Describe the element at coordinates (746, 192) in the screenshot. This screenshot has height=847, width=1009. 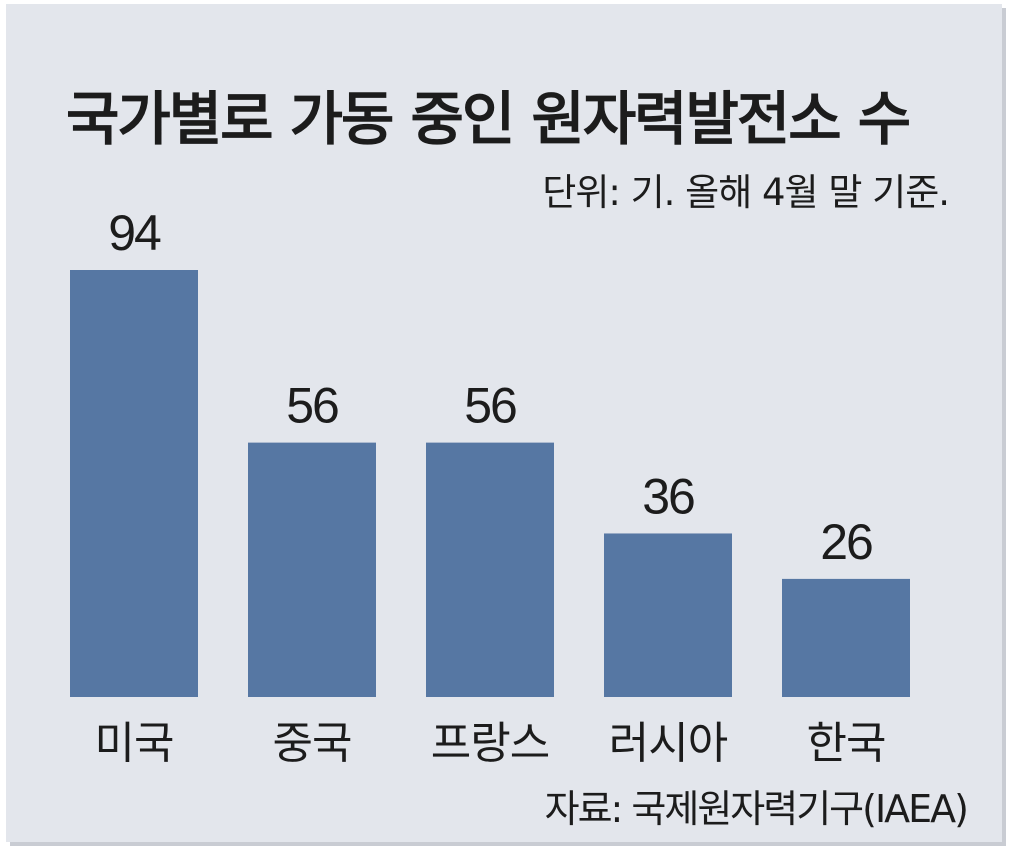
I see `chart-unit-note: 단위: 기. 올해 4월 말 기준.` at that location.